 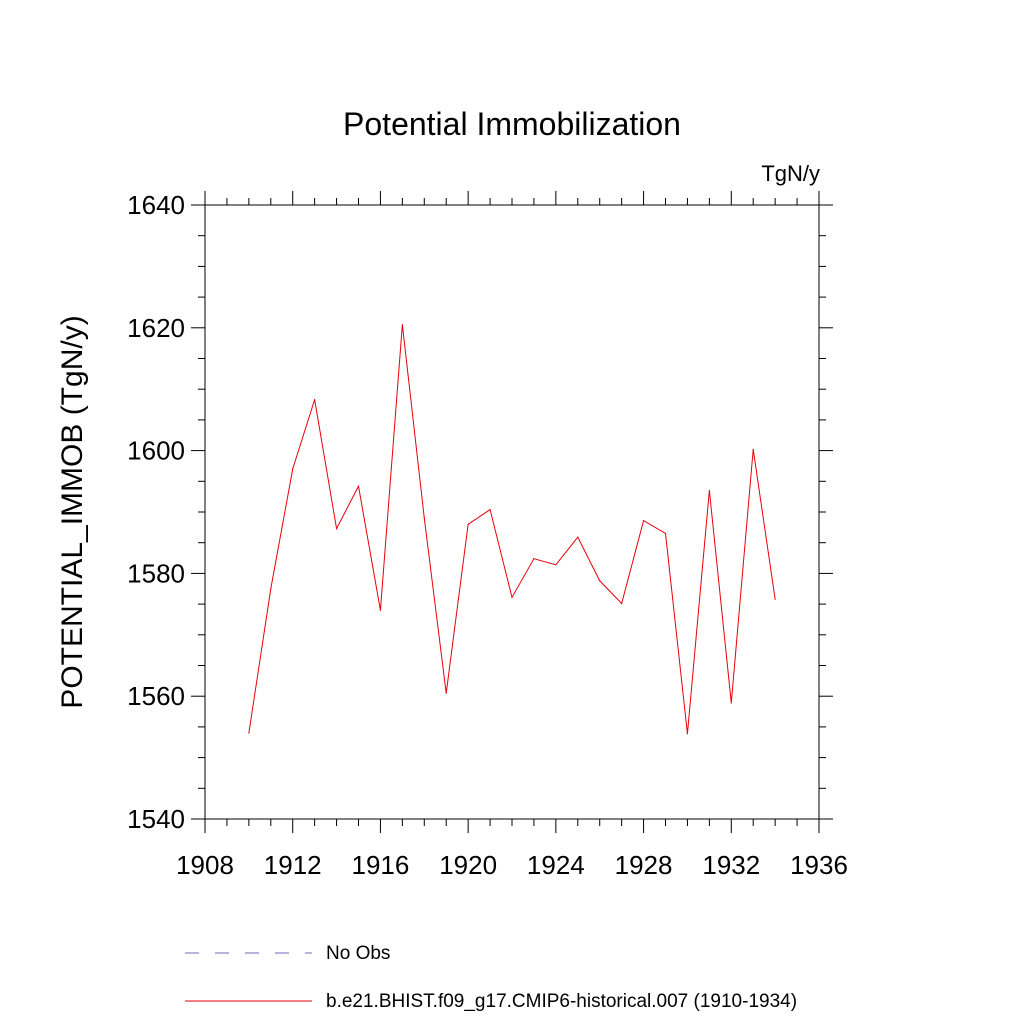 What do you see at coordinates (72, 511) in the screenshot?
I see `y-axis-label: POTENTIAL_IMMOB (TgN/y)` at bounding box center [72, 511].